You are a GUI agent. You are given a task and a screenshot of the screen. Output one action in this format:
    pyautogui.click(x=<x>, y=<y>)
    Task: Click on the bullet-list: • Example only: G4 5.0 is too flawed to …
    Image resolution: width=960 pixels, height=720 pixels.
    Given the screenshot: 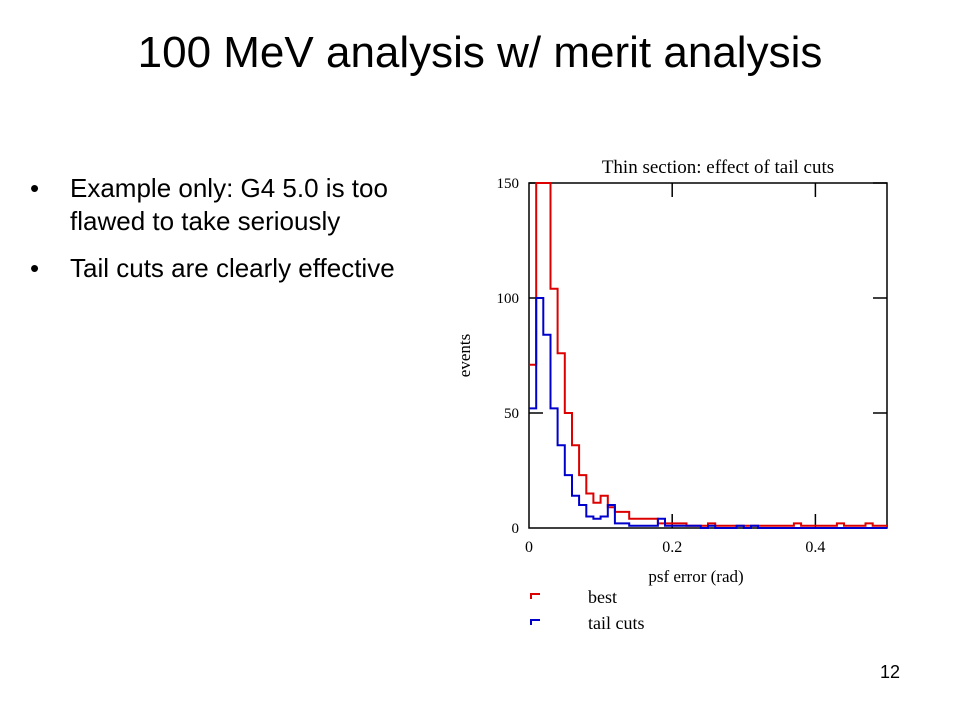 What is the action you would take?
    pyautogui.click(x=225, y=235)
    